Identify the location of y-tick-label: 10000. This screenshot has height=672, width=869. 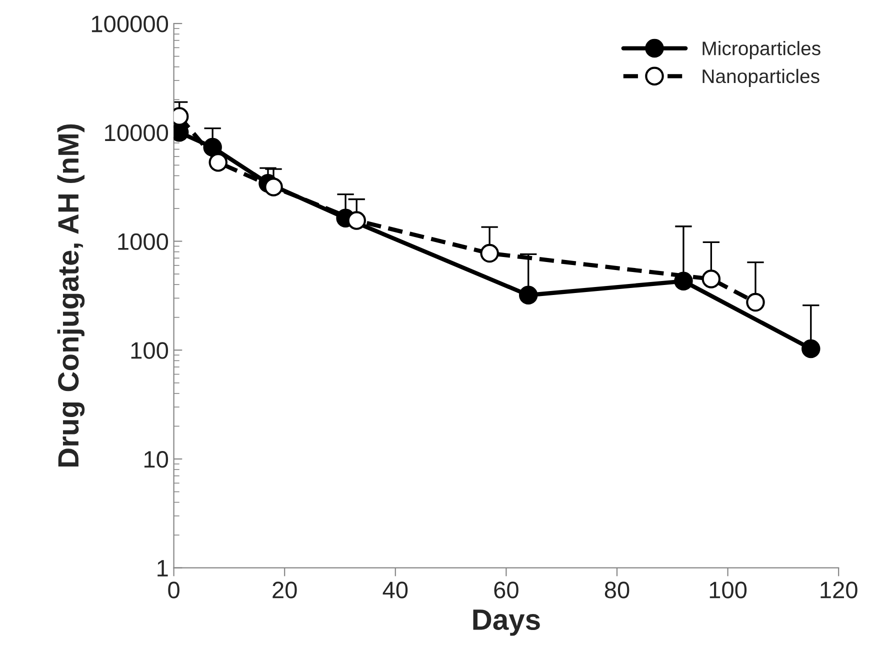
(136, 133).